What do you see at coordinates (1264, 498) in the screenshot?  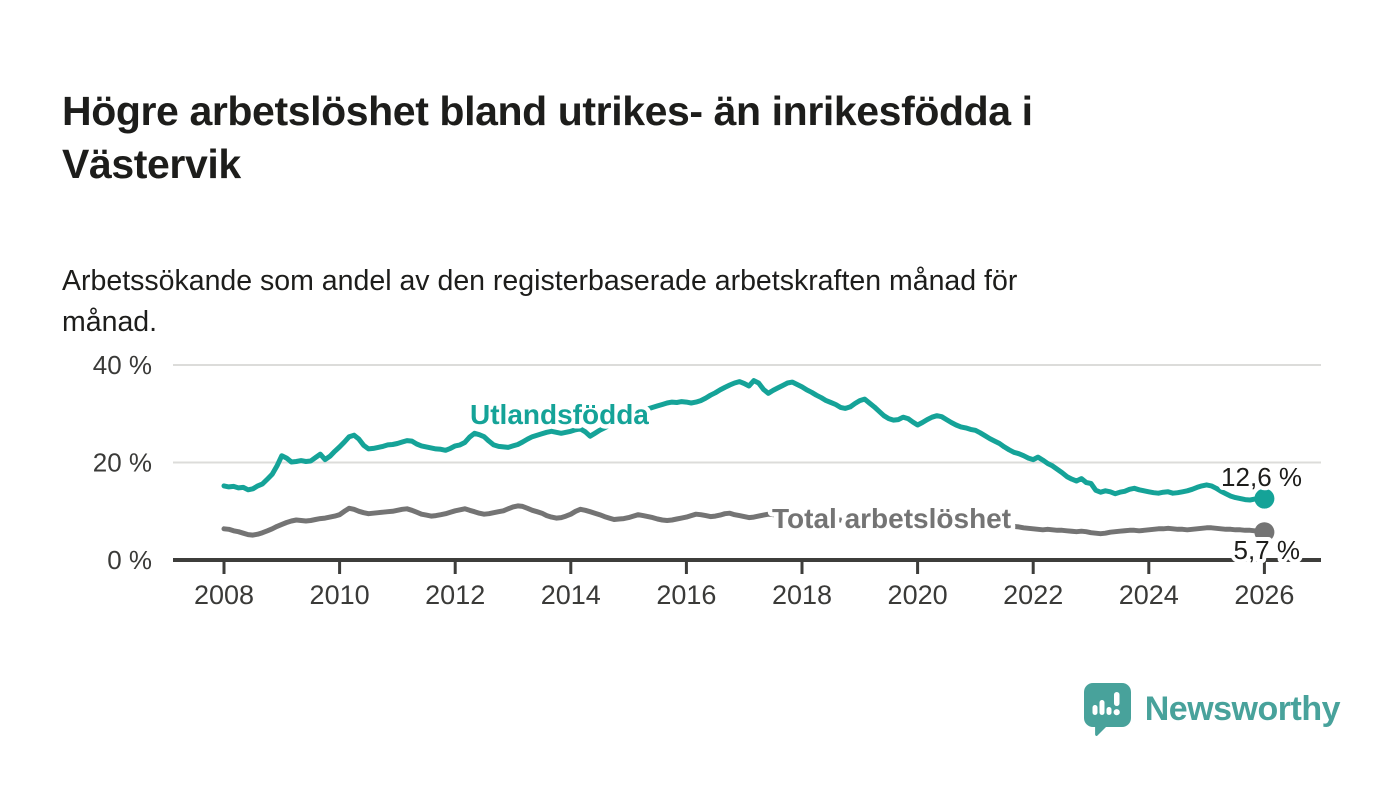 I see `end-dot-utlandsf-dda` at bounding box center [1264, 498].